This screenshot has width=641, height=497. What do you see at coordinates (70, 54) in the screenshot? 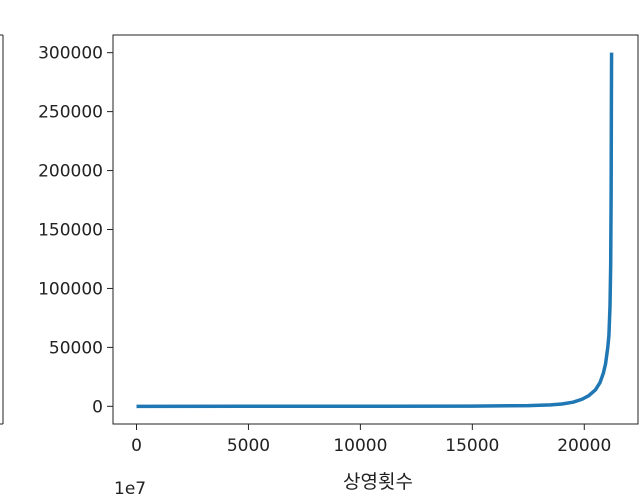
I see `y-tick-label: 300000` at bounding box center [70, 54].